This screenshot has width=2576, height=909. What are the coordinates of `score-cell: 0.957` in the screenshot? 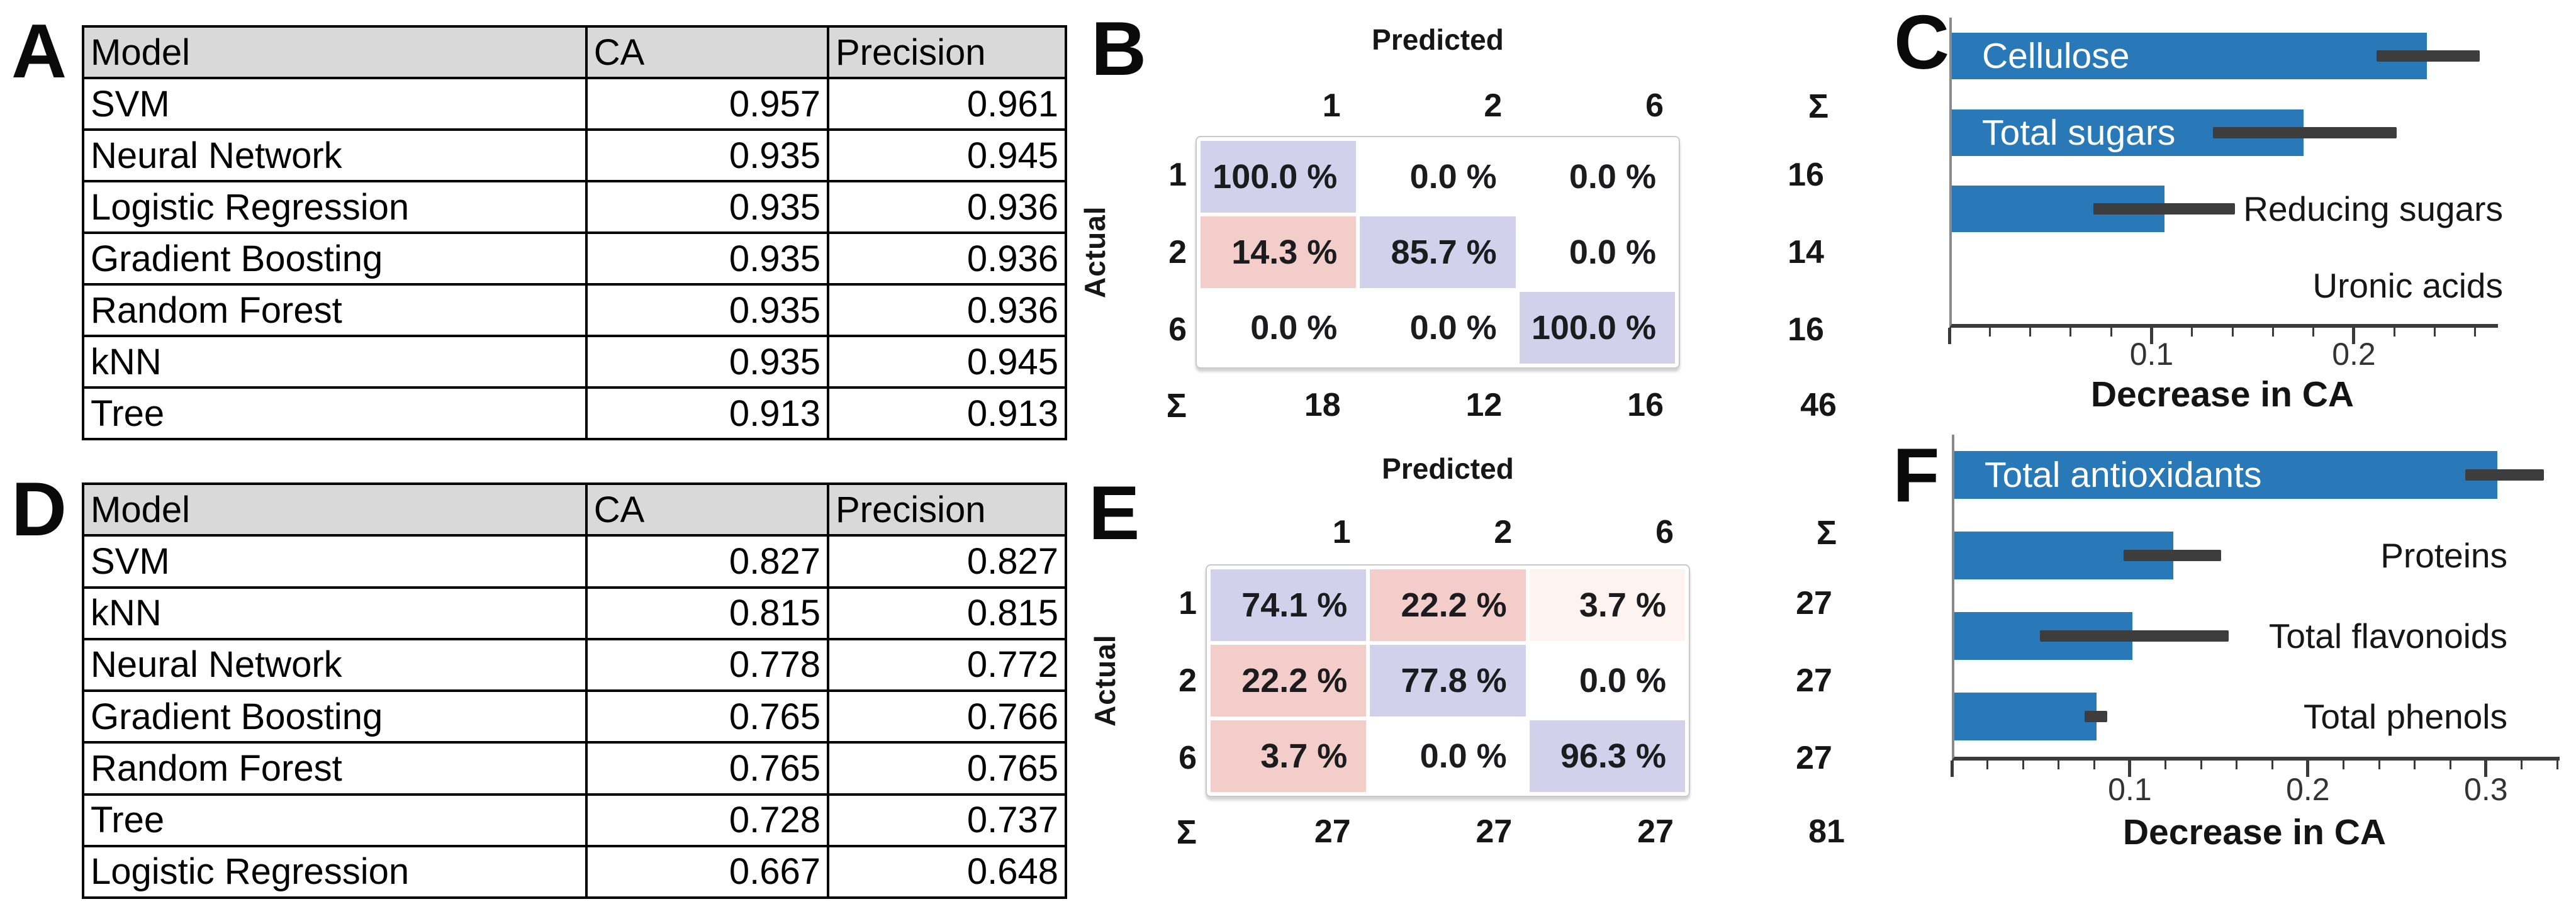 It's located at (707, 104).